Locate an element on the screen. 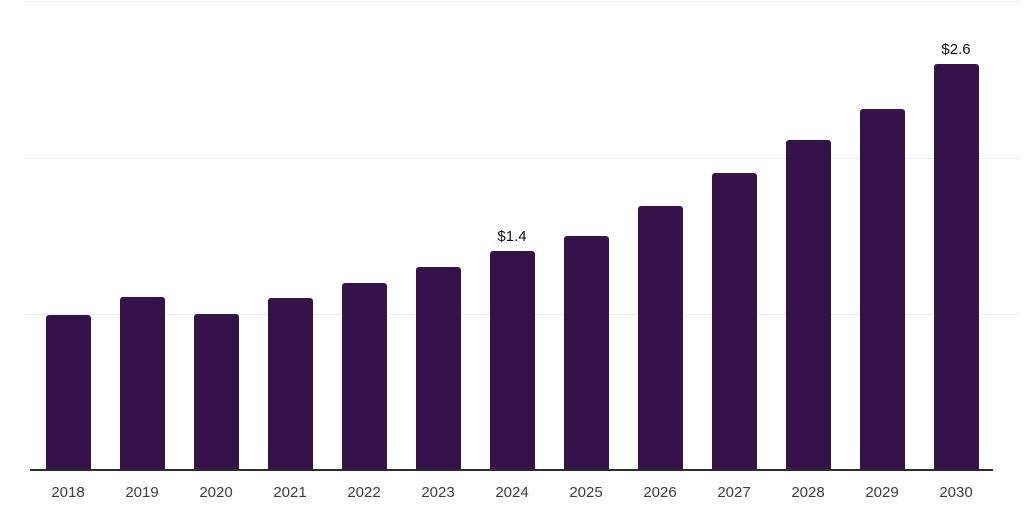 The width and height of the screenshot is (1024, 512). bar-2021 is located at coordinates (290, 384).